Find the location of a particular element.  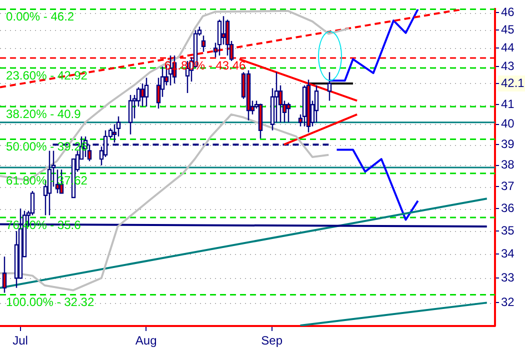

y-tick-label: 46 is located at coordinates (508, 11).